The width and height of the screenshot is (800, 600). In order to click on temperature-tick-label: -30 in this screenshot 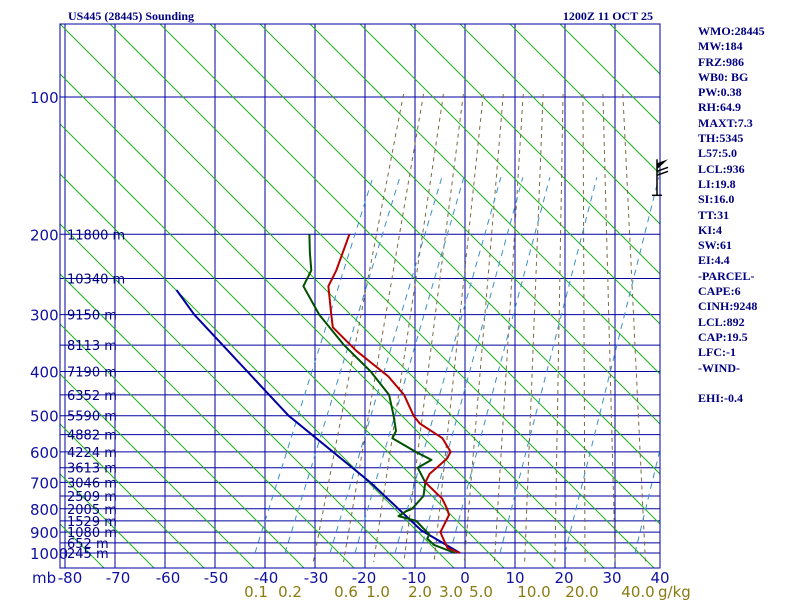, I will do `click(316, 578)`.